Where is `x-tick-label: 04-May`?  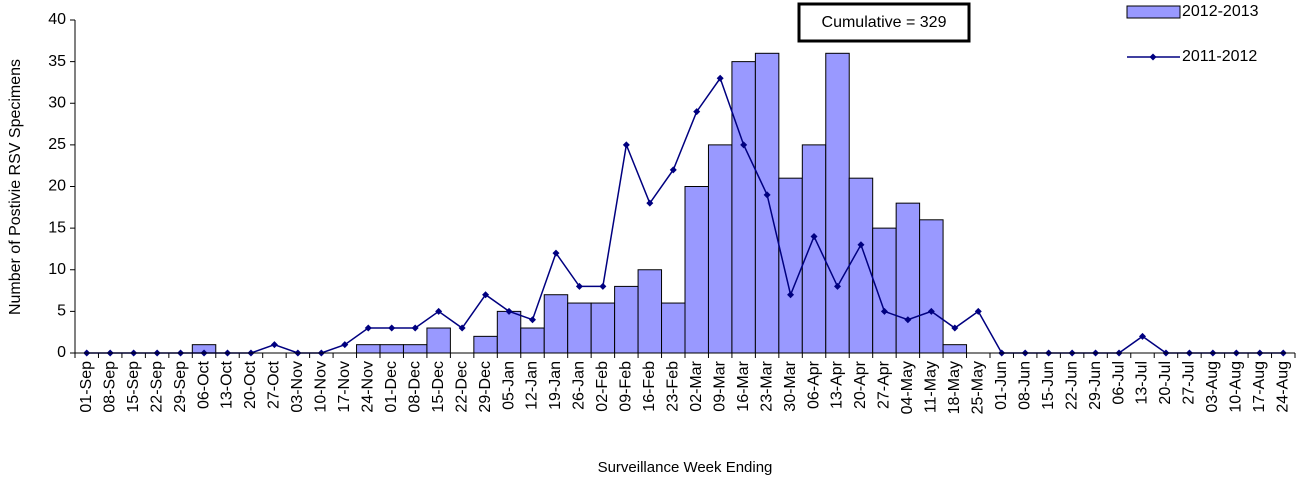
x-tick-label: 04-May is located at coordinates (907, 387).